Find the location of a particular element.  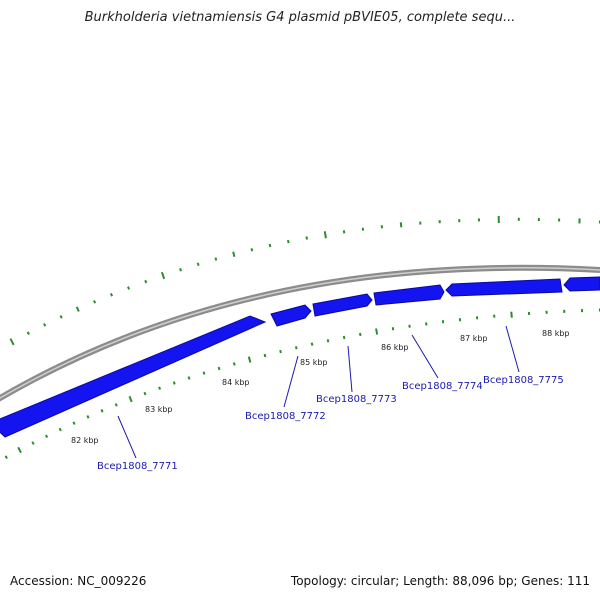

gene-label: Bcep1808_7772 is located at coordinates (285, 416).